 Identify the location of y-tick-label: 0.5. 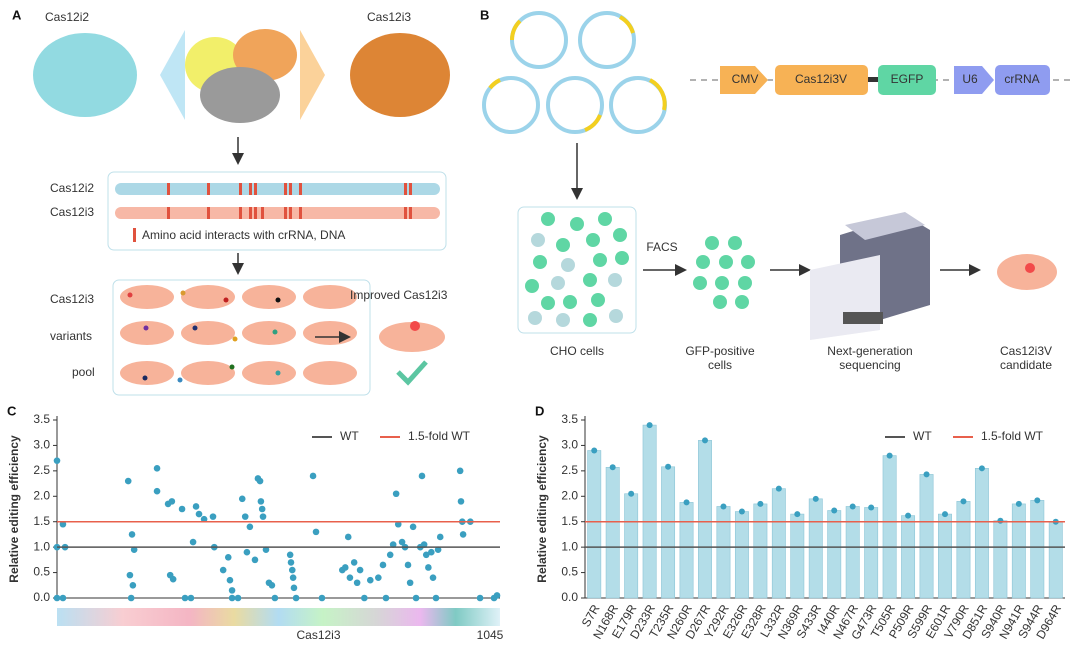
(569, 572).